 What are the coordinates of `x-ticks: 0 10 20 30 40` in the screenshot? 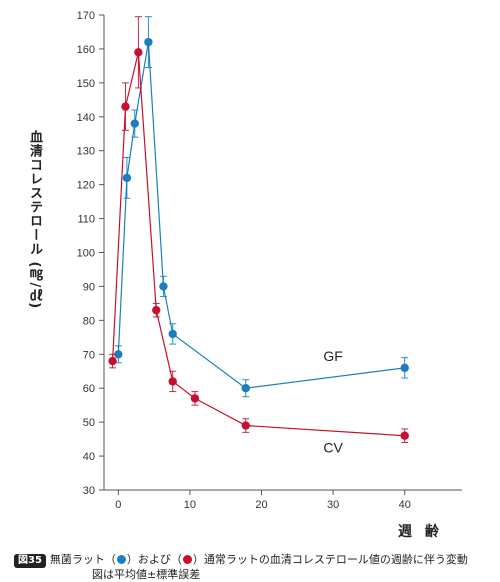 It's located at (263, 500).